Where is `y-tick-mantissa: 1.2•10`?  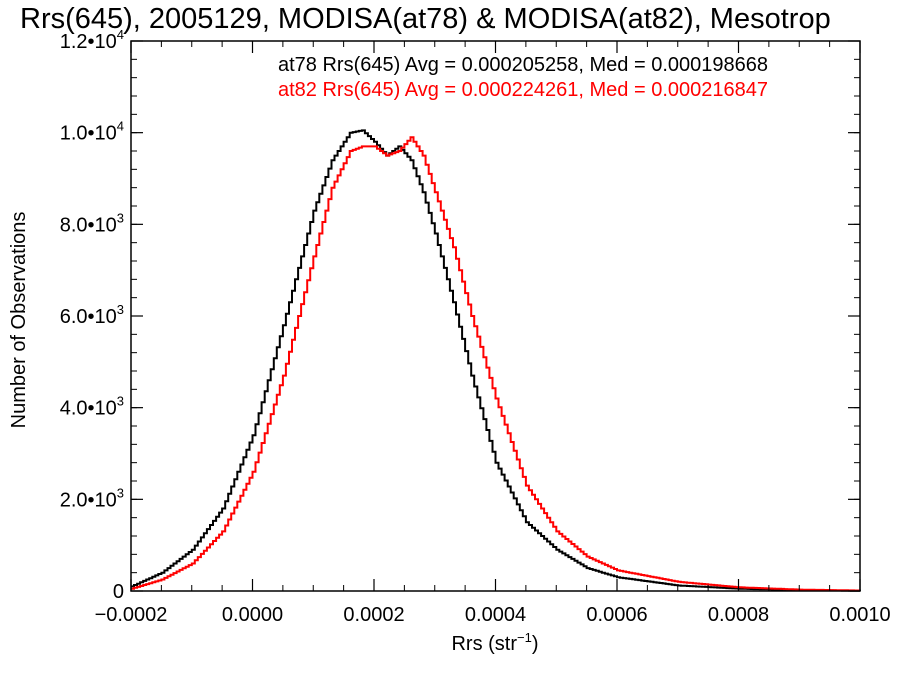
y-tick-mantissa: 1.2•10 is located at coordinates (88, 42).